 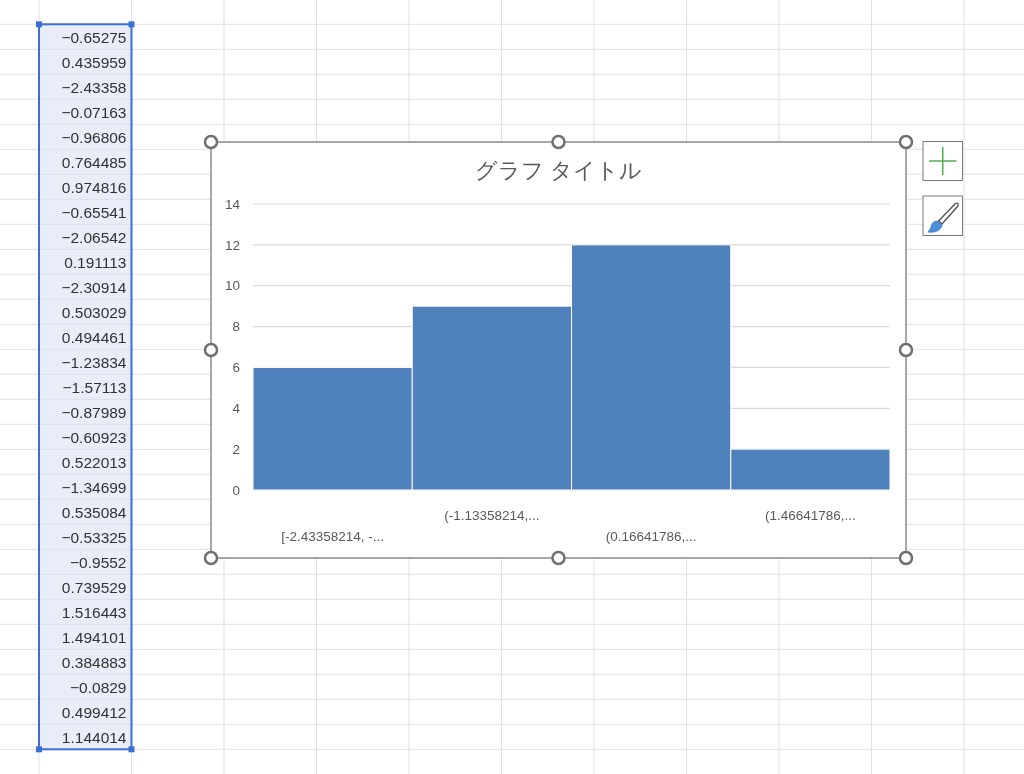 What do you see at coordinates (236, 449) in the screenshot?
I see `y-tick-label: 2` at bounding box center [236, 449].